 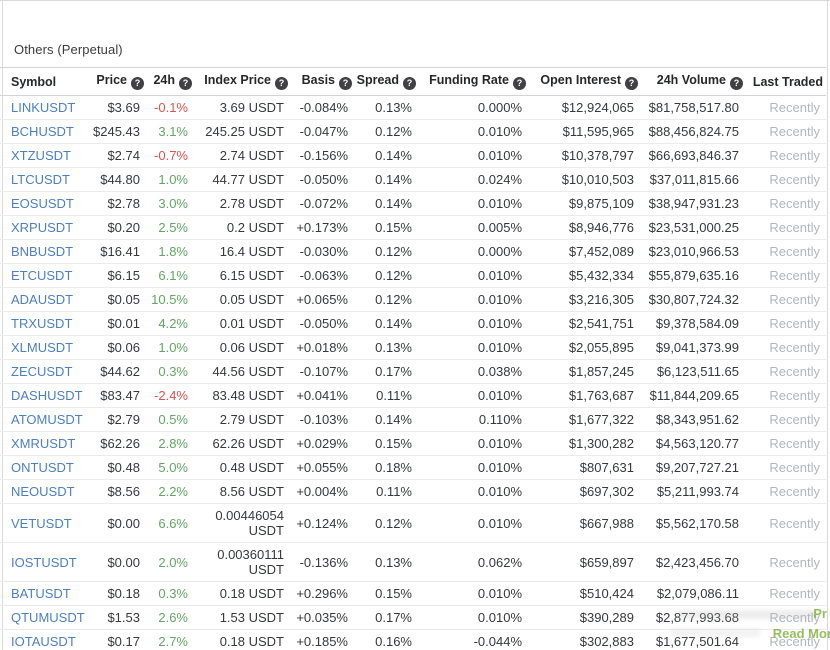 I want to click on index-price-cell: 0.00446054 USDT, so click(x=242, y=523).